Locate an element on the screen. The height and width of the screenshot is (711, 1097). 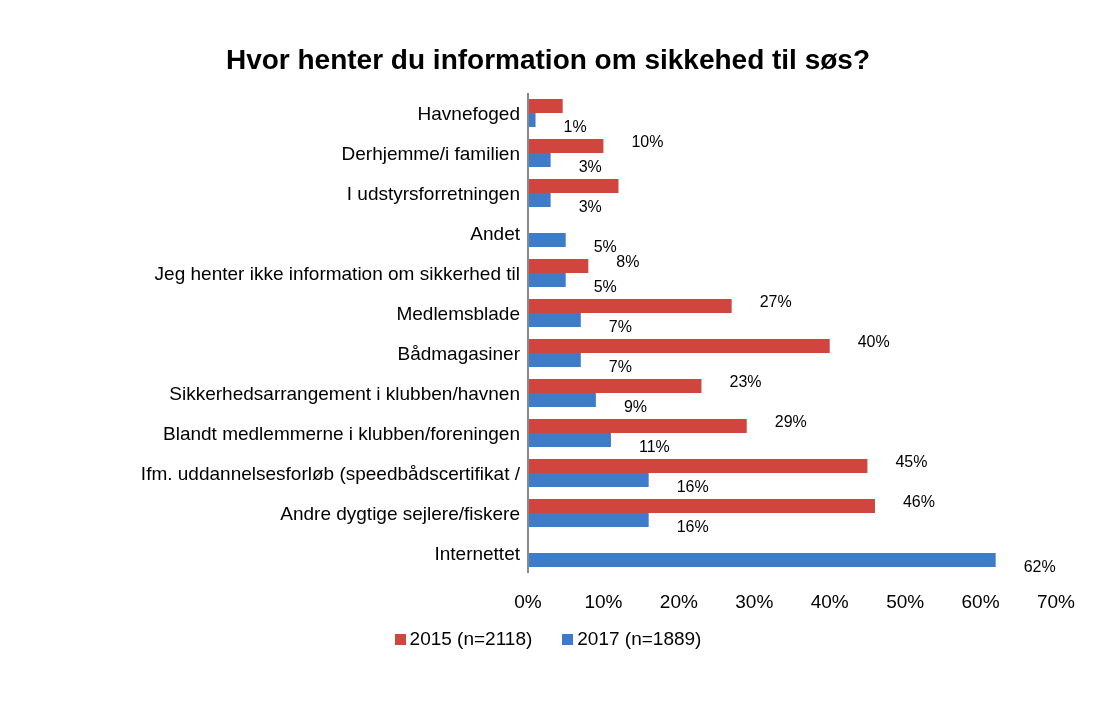
data-label: 11% is located at coordinates (654, 447).